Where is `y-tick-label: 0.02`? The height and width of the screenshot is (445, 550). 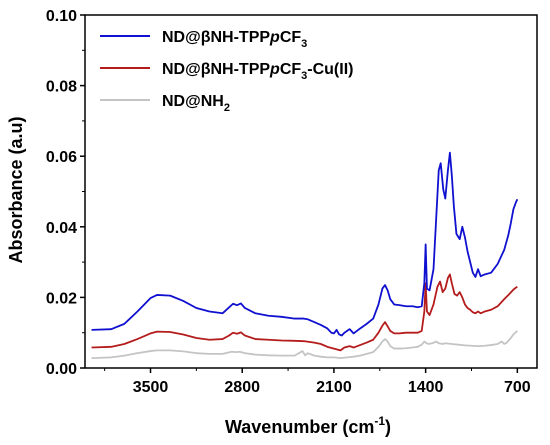 y-tick-label: 0.02 is located at coordinates (61, 298).